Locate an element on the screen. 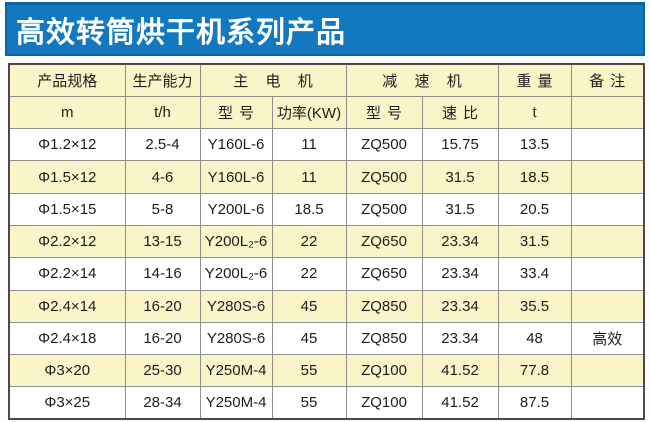 This screenshot has width=650, height=422. column-subheader: t is located at coordinates (534, 112).